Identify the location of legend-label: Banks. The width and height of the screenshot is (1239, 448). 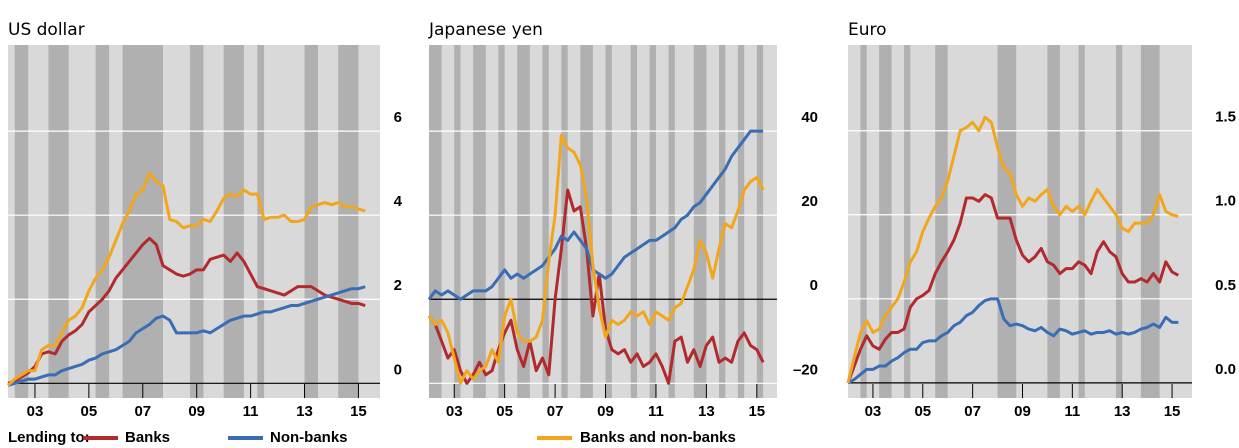
(147, 437).